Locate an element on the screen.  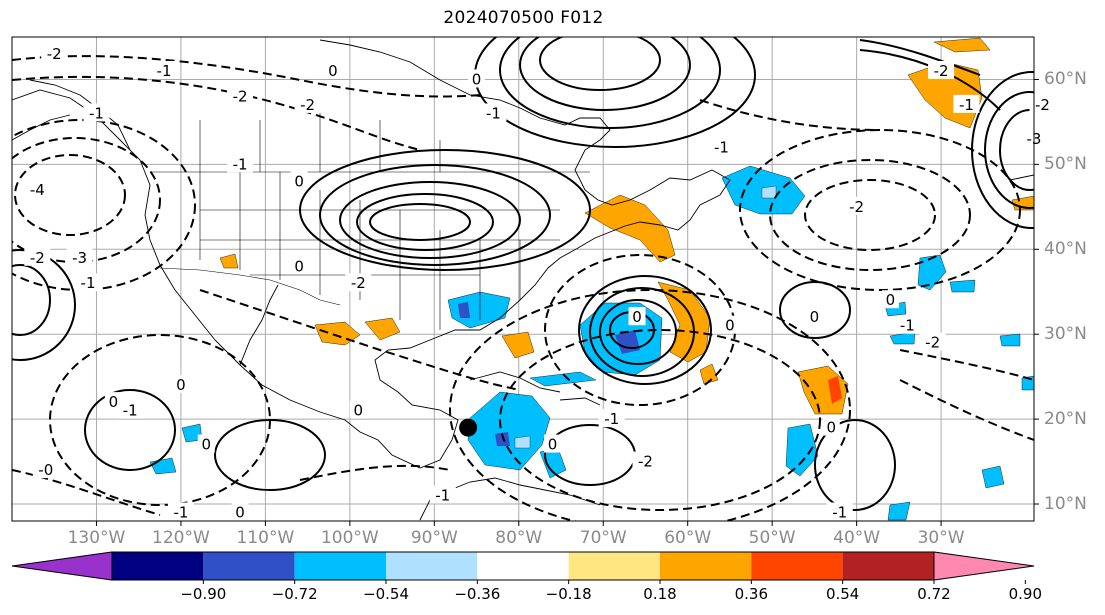
storm-marker is located at coordinates (468, 427).